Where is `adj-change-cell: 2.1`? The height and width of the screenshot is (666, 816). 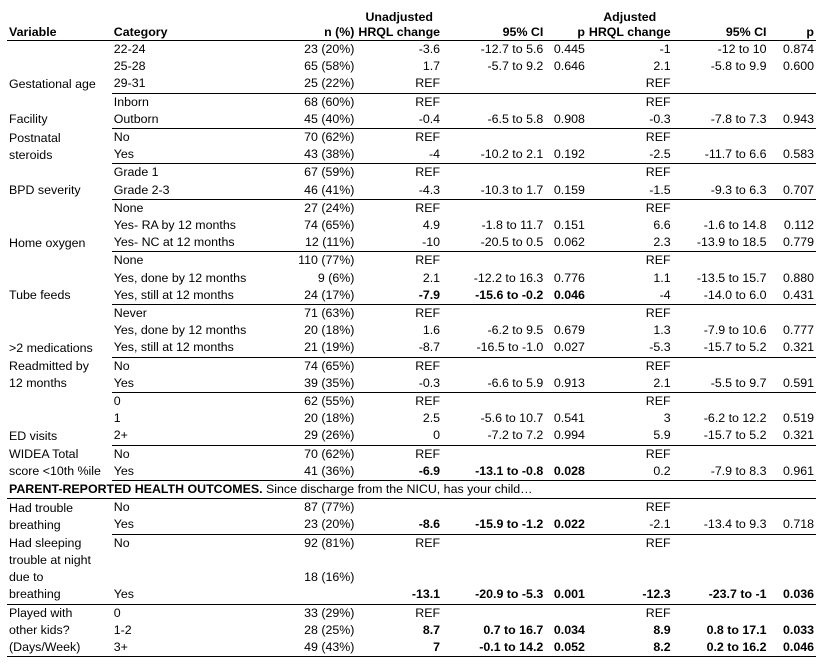
adj-change-cell: 2.1 is located at coordinates (662, 66).